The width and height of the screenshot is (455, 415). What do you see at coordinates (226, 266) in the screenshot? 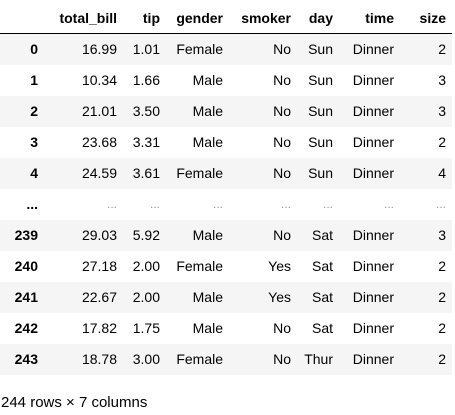
I see `table-row: 240 27.18 2.00 Female Yes Sat Dinner 2` at bounding box center [226, 266].